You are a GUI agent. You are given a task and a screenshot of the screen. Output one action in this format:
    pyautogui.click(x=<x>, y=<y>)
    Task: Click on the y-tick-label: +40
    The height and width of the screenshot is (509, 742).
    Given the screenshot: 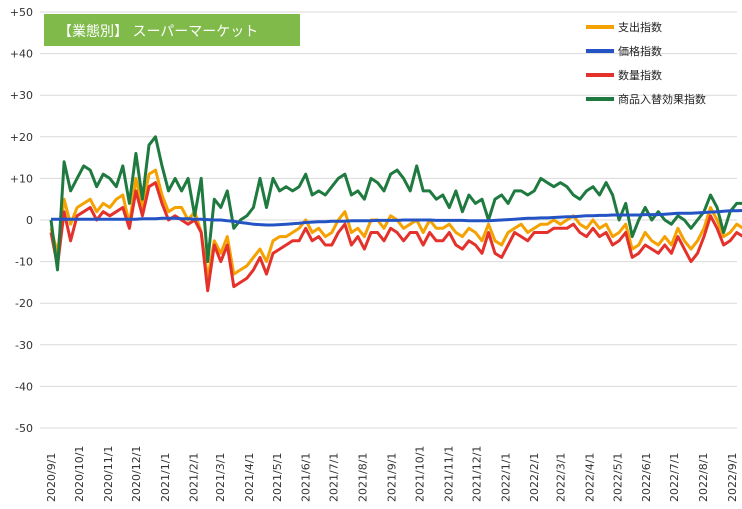 What is the action you would take?
    pyautogui.click(x=21, y=54)
    